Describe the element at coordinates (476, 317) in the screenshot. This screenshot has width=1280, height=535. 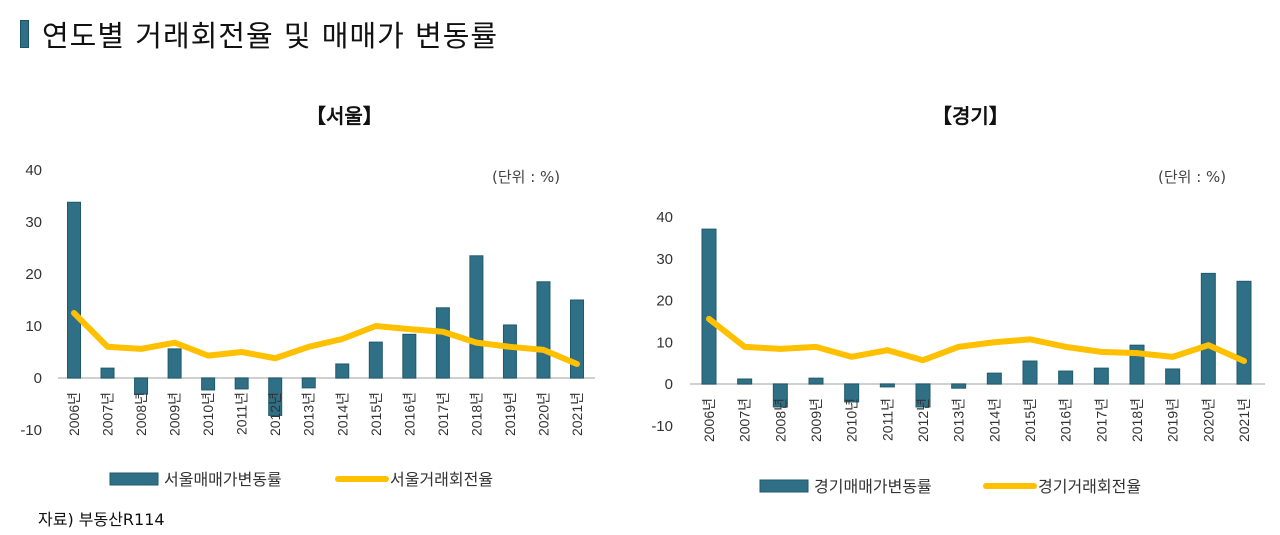
I see `seoul-bar-2018년` at that location.